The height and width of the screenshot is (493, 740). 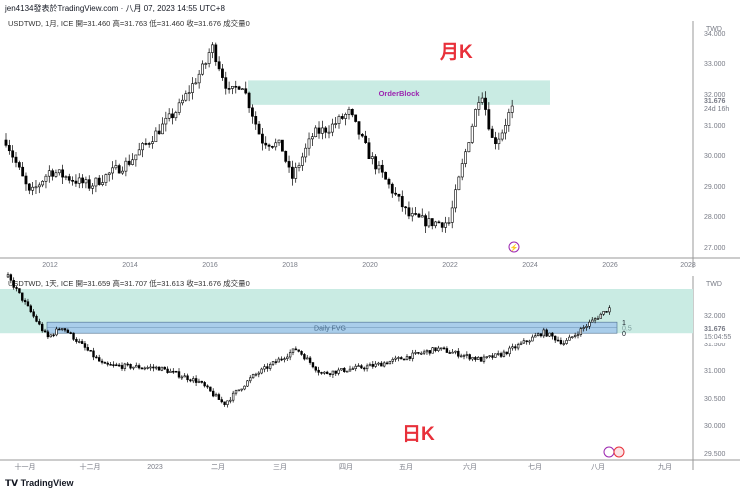 What do you see at coordinates (418, 434) in the screenshot?
I see `daily-annotation: 日K` at bounding box center [418, 434].